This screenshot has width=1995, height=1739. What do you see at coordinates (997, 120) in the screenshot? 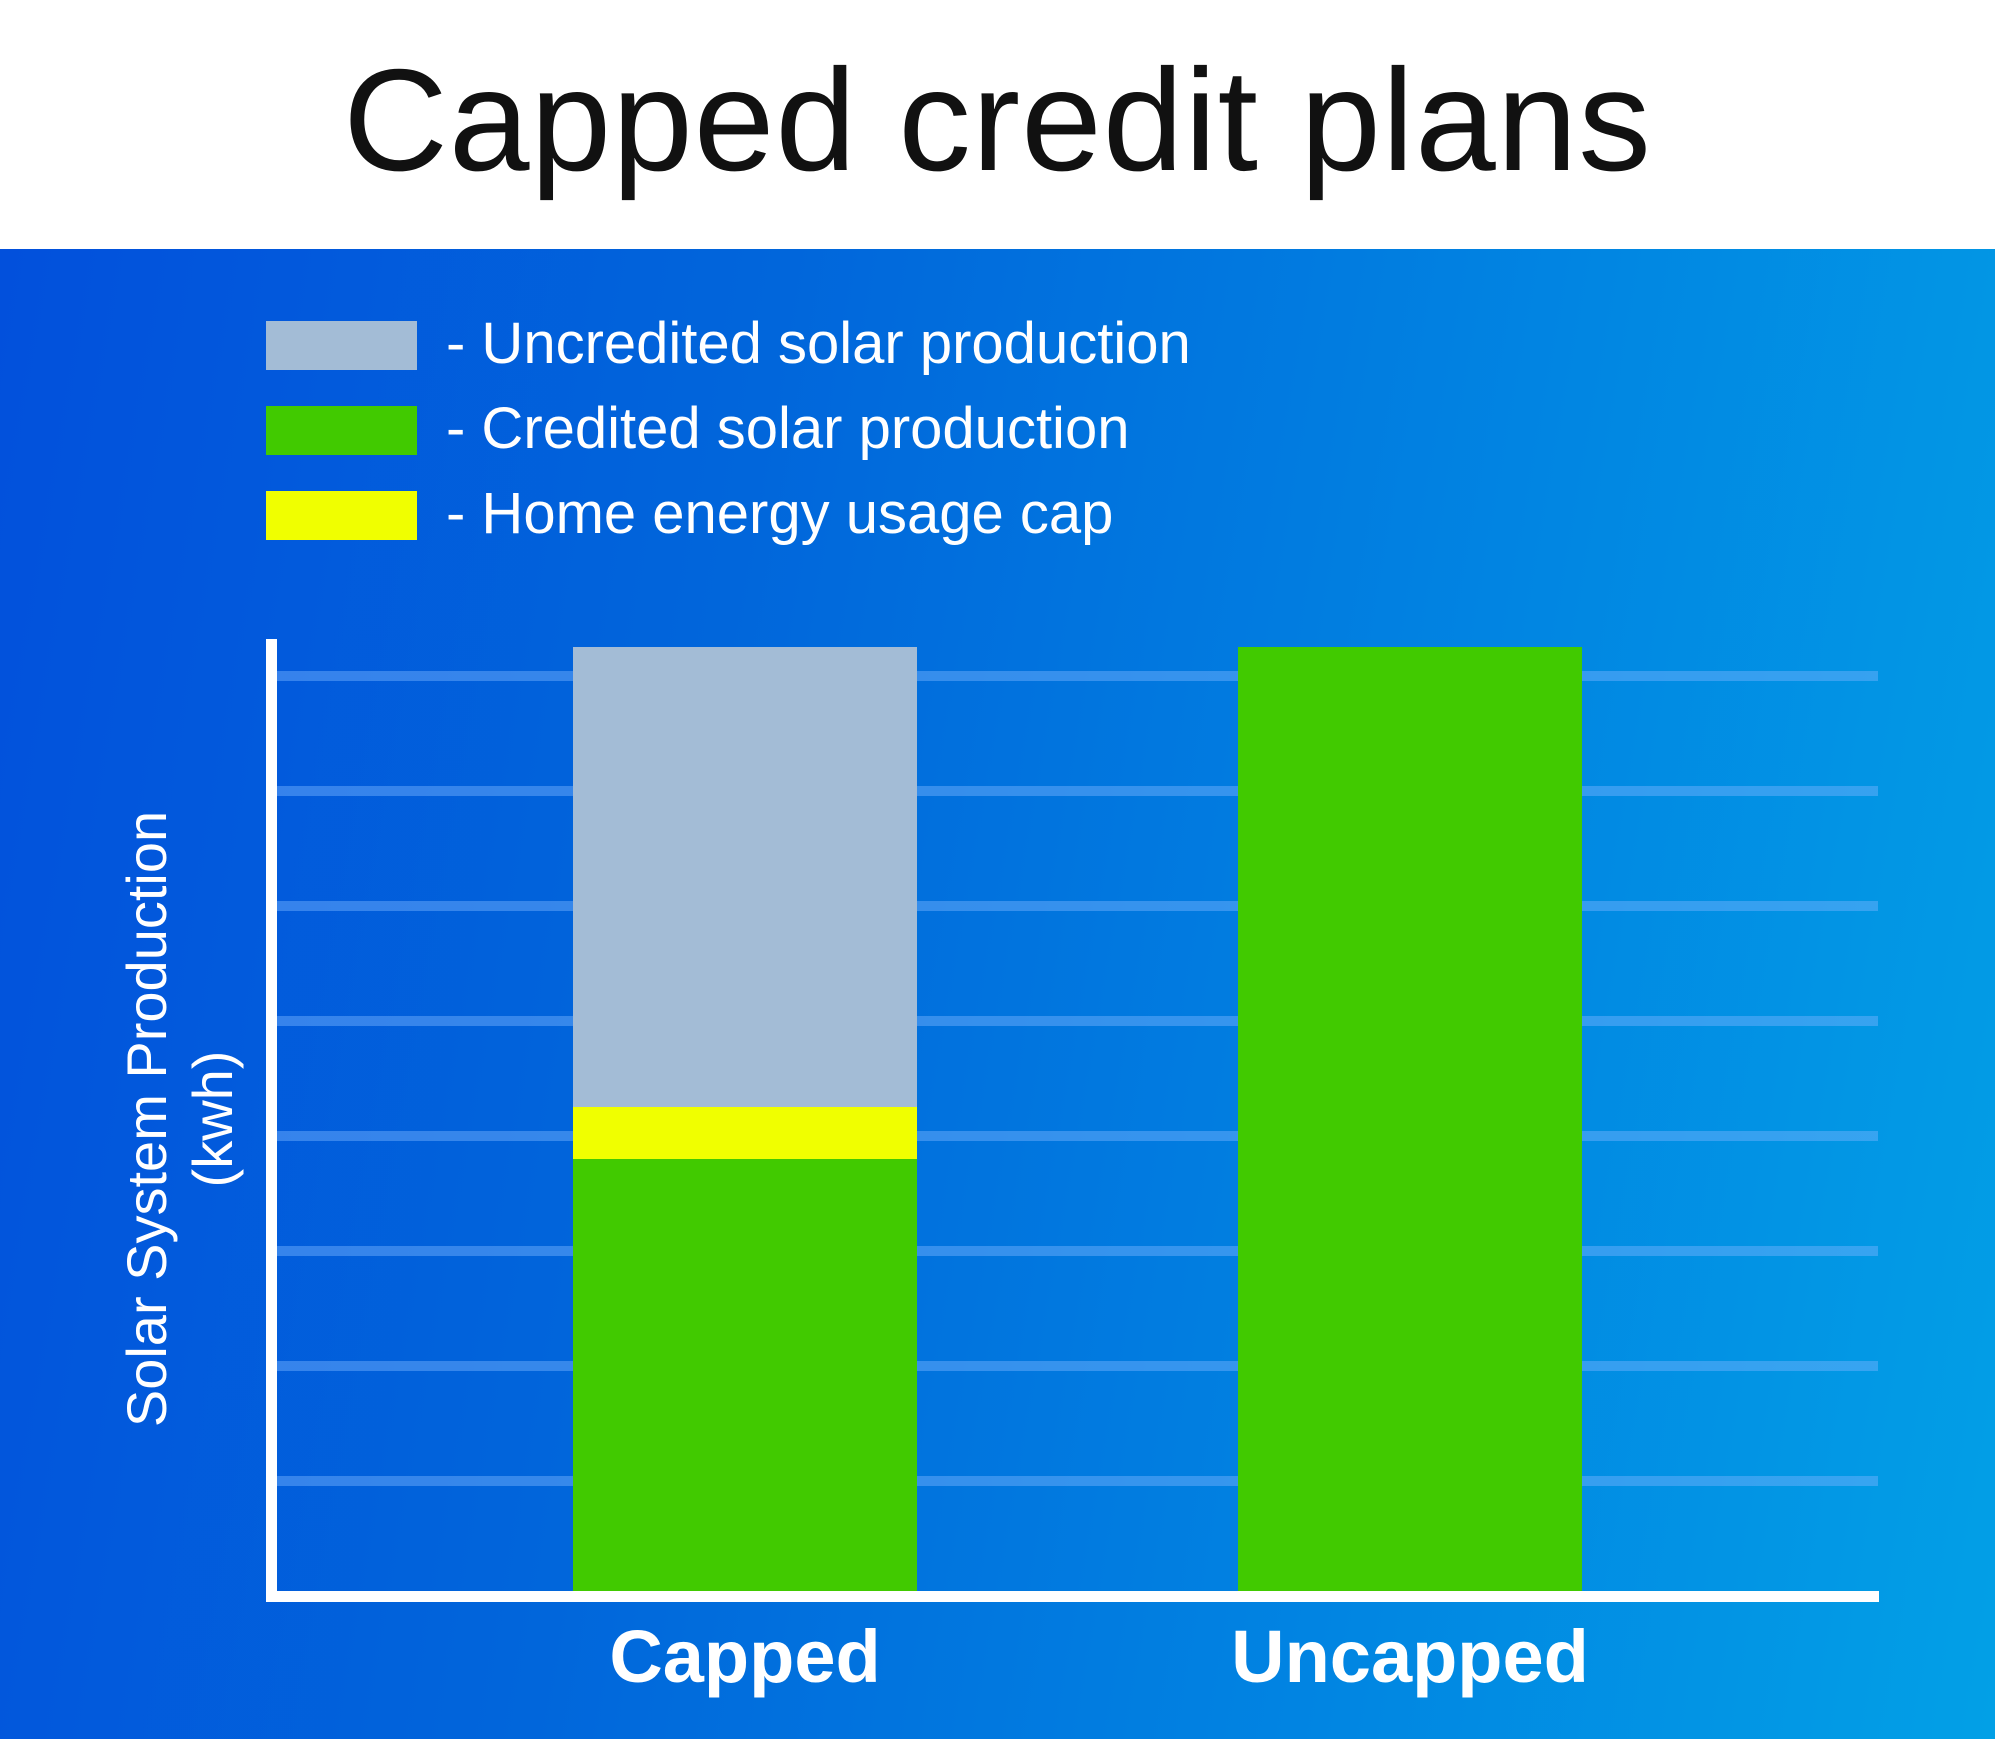
I see `chart-title: Capped credit plans` at bounding box center [997, 120].